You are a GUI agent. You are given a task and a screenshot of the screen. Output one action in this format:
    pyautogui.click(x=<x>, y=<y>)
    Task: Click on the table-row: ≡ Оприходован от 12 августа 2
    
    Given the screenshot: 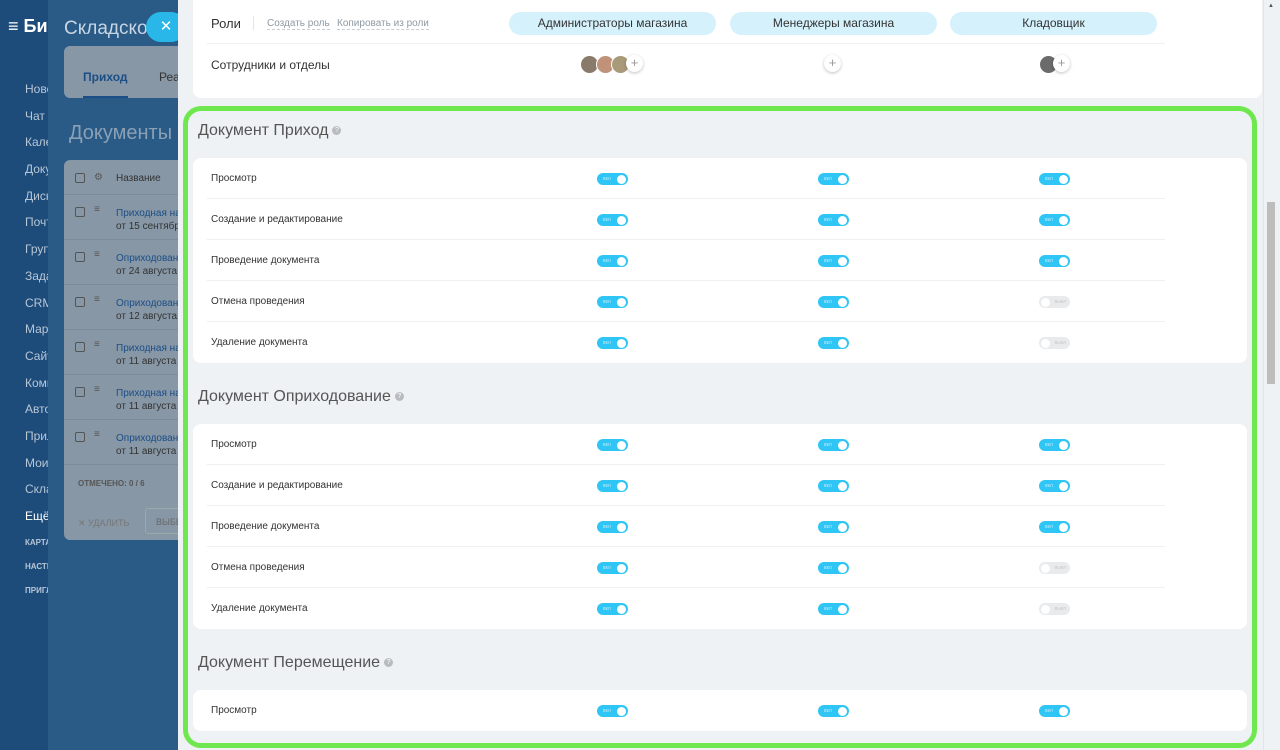 What is the action you would take?
    pyautogui.click(x=121, y=306)
    